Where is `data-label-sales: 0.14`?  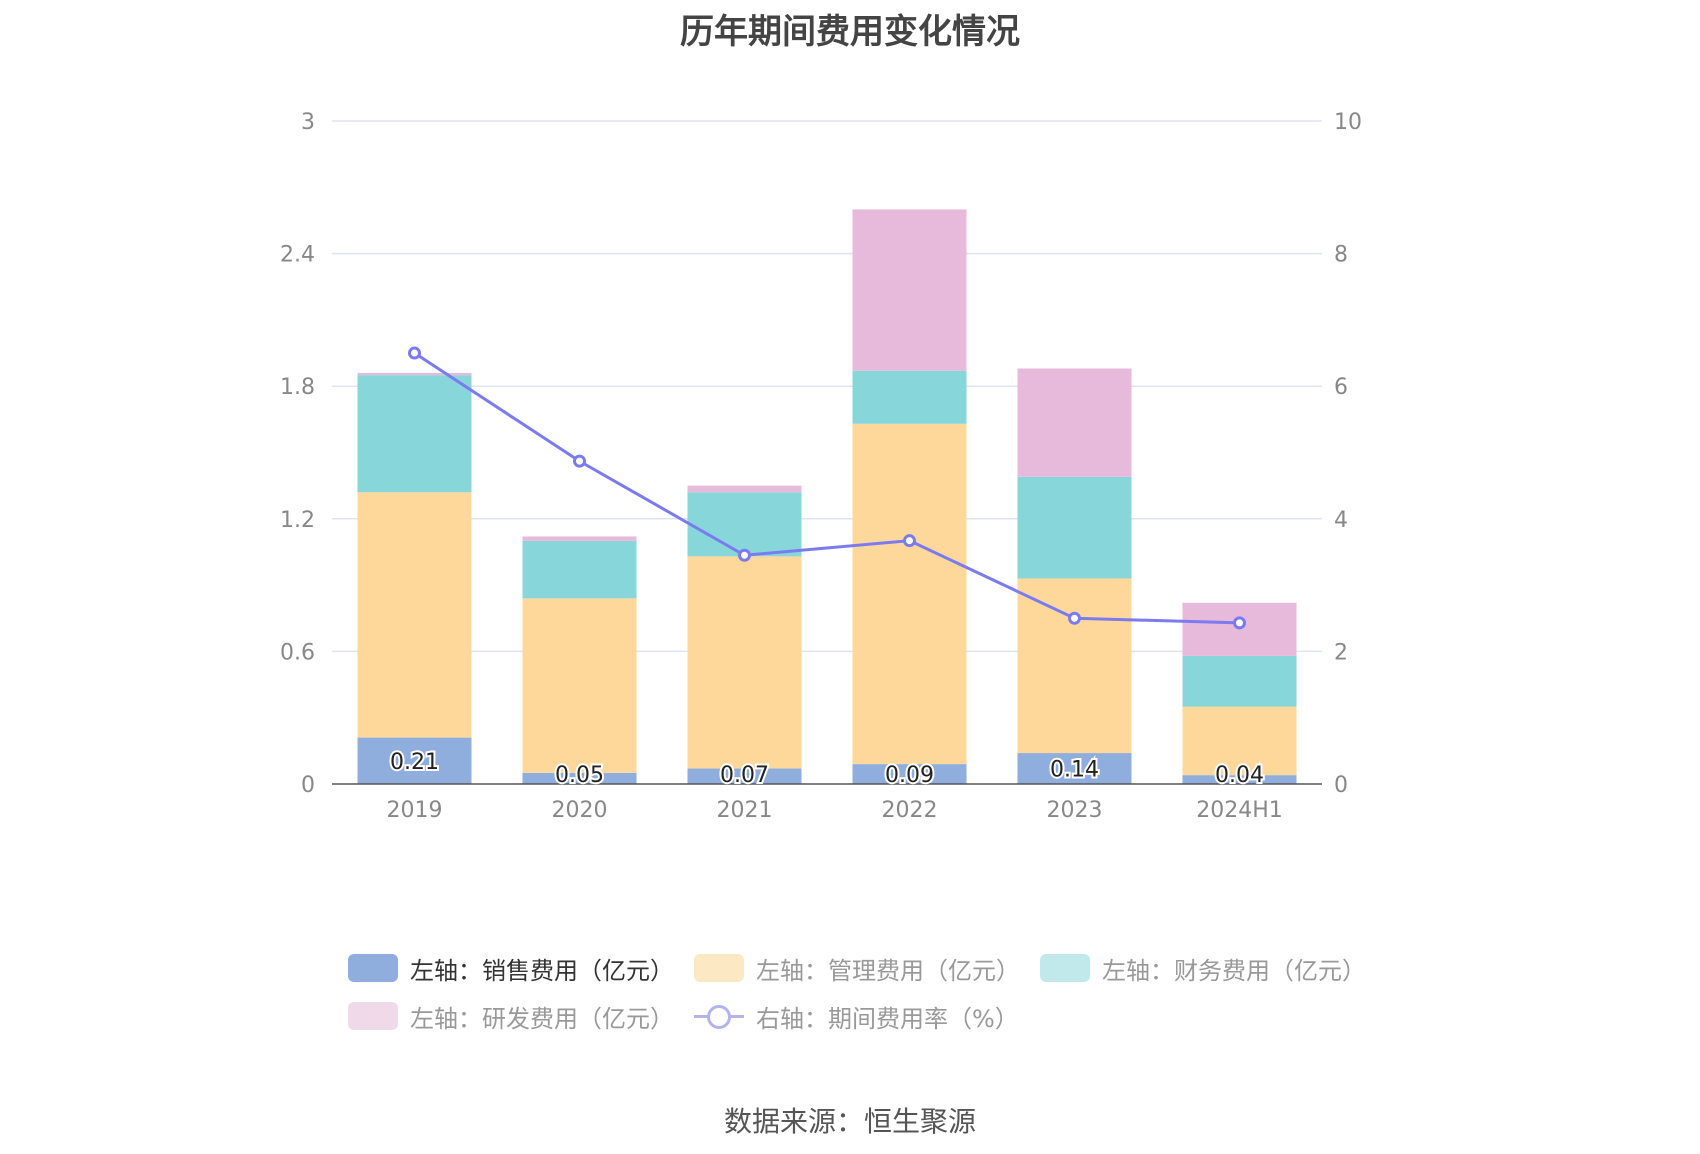 data-label-sales: 0.14 is located at coordinates (1074, 770).